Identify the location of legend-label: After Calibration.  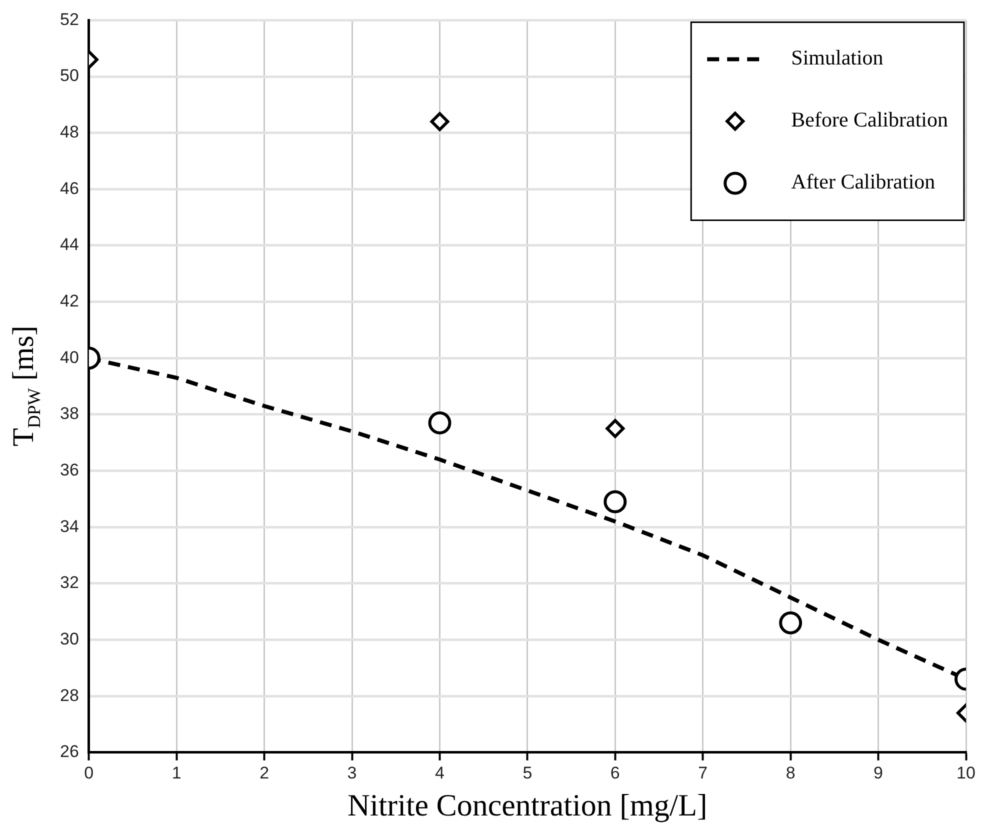
(863, 182).